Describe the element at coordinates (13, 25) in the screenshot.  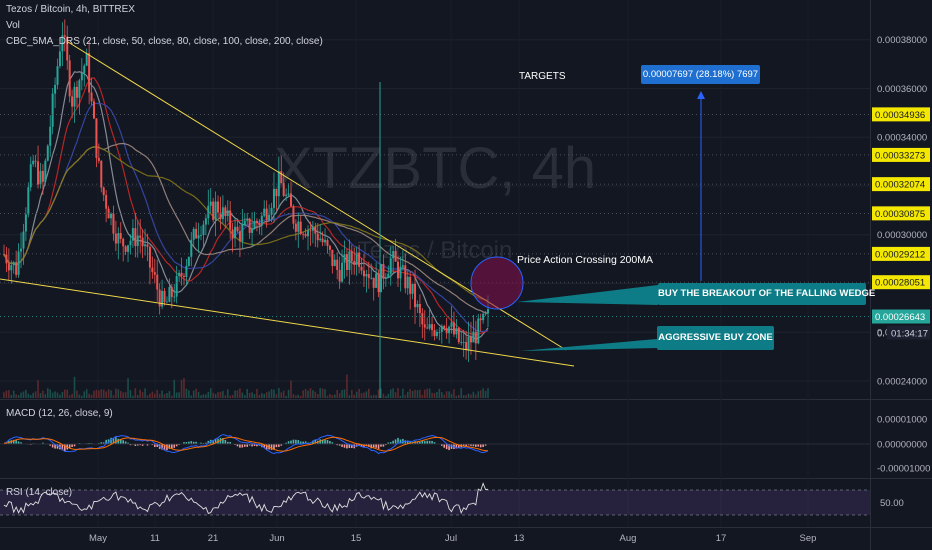
I see `vol-legend: Vol` at that location.